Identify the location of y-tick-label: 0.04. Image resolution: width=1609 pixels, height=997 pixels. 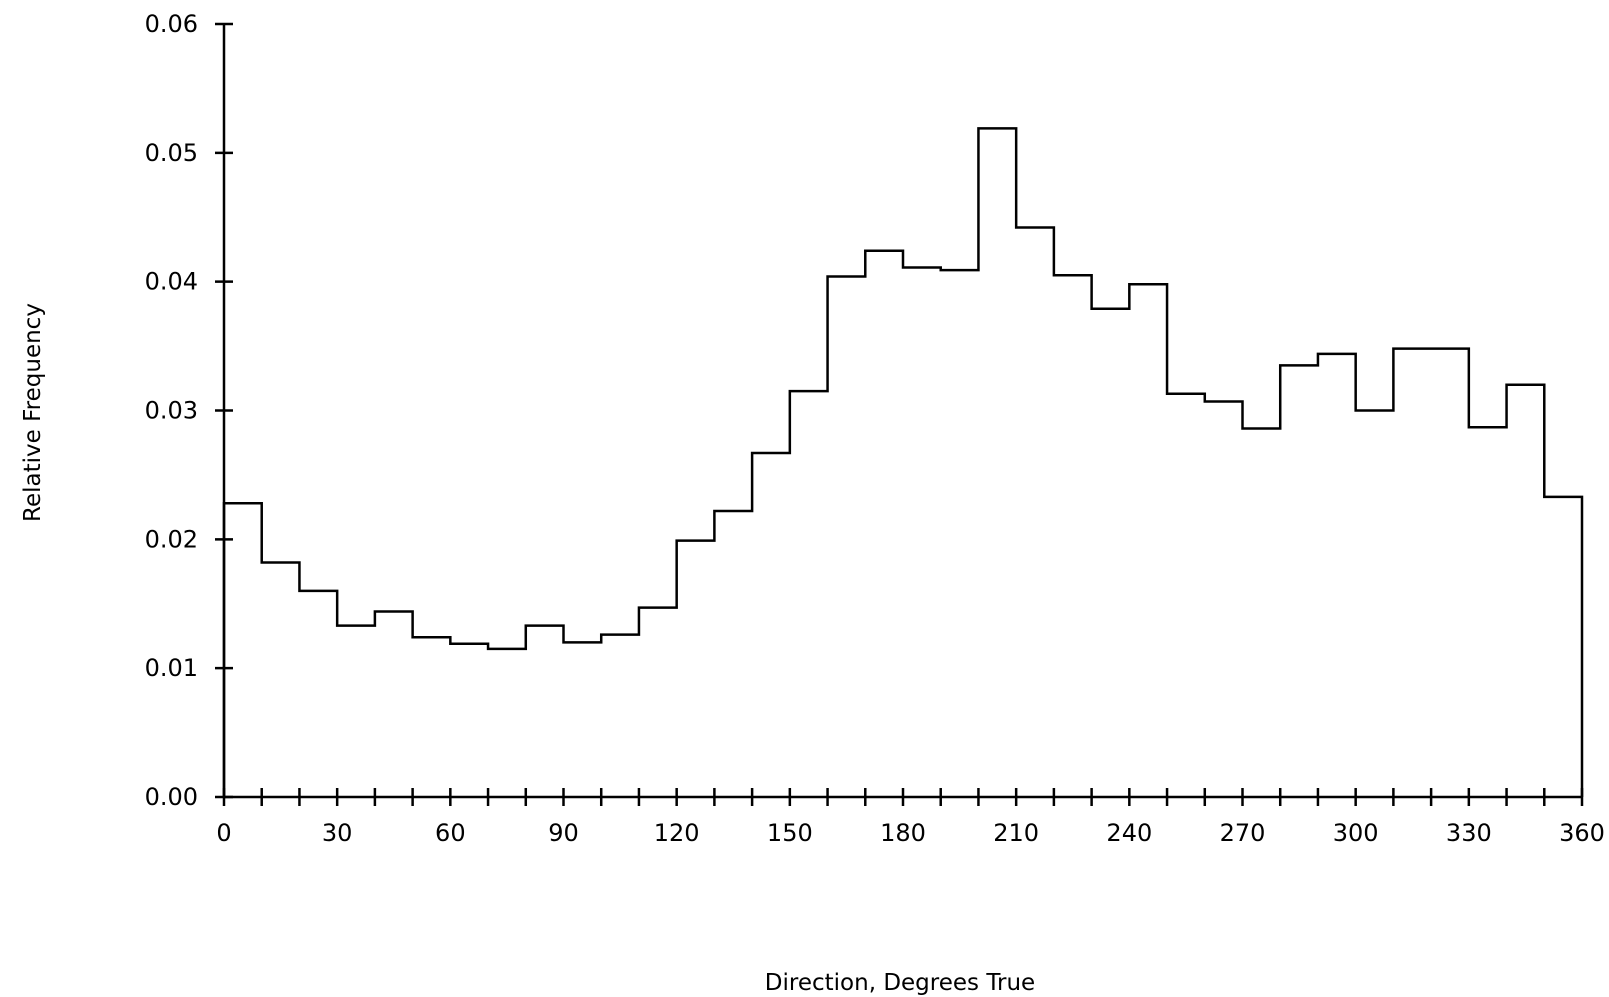
(171, 282).